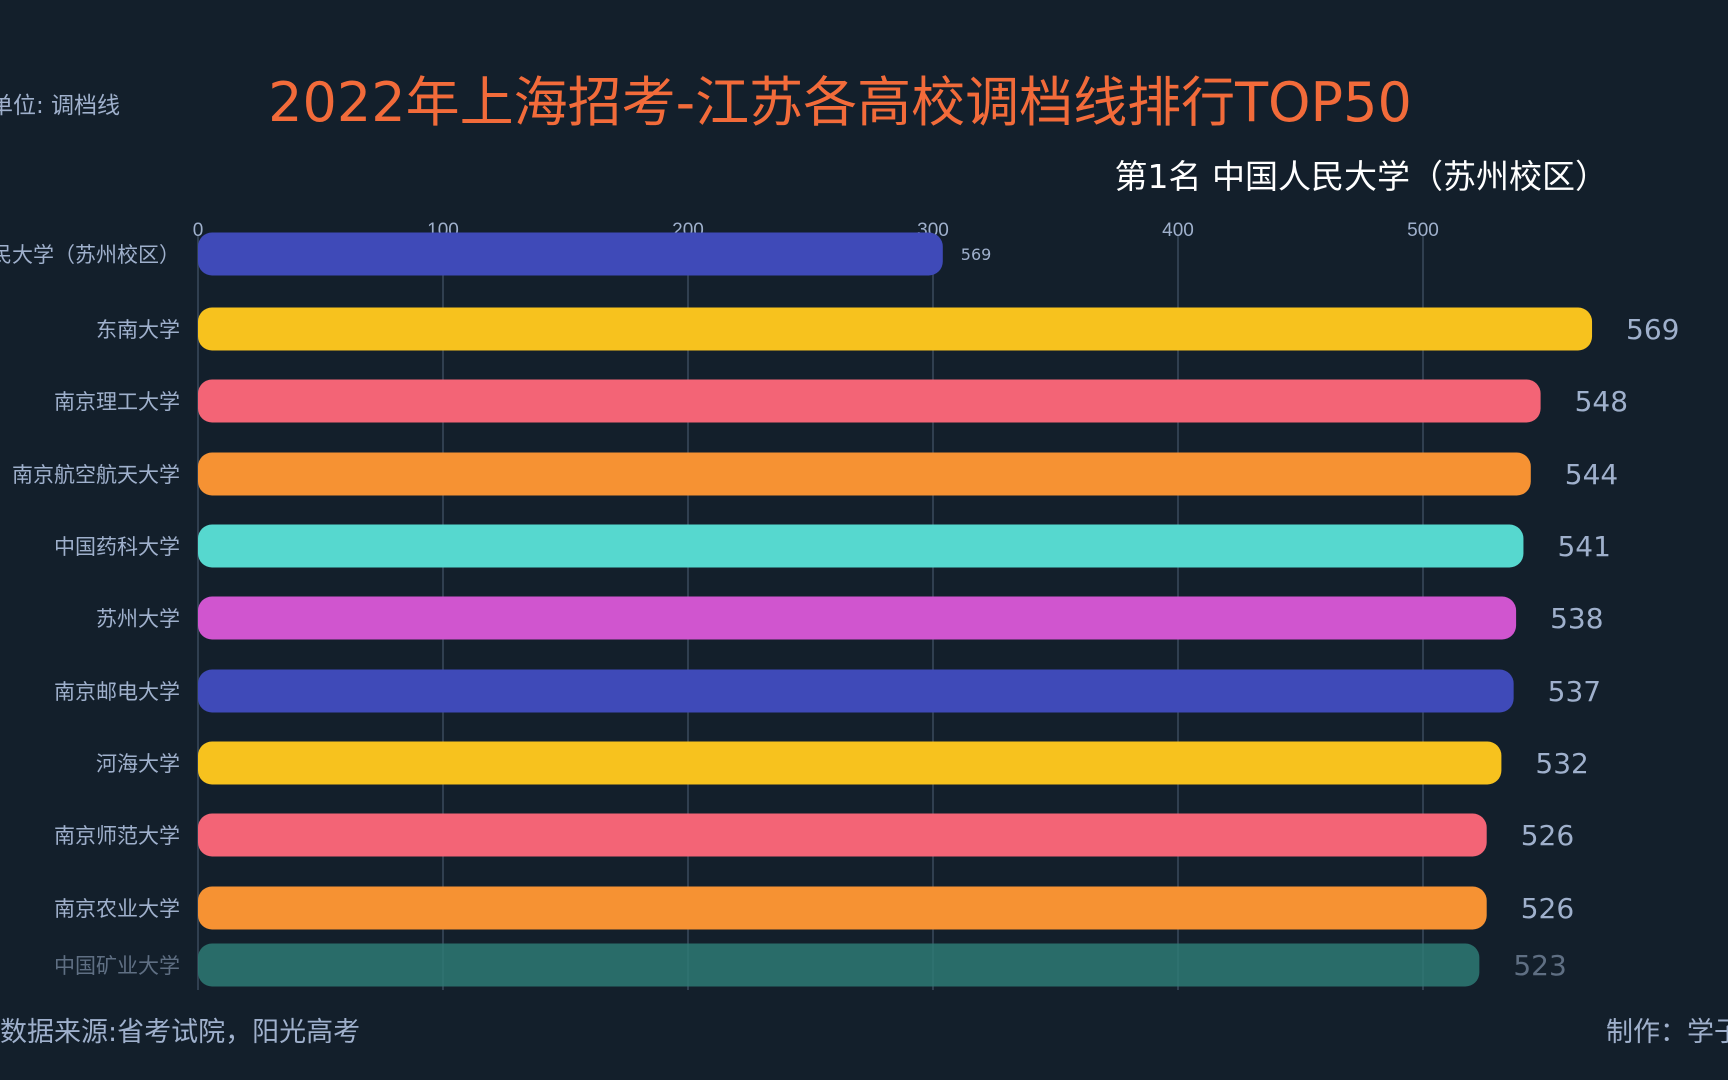 This screenshot has width=1728, height=1080. Describe the element at coordinates (1591, 474) in the screenshot. I see `value-label: 544` at that location.